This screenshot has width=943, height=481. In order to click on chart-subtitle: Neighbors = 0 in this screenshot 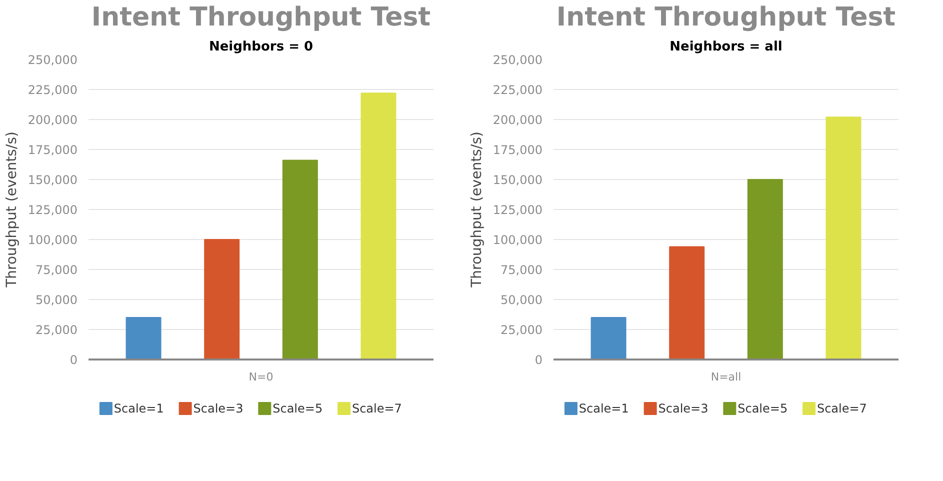, I will do `click(261, 47)`.